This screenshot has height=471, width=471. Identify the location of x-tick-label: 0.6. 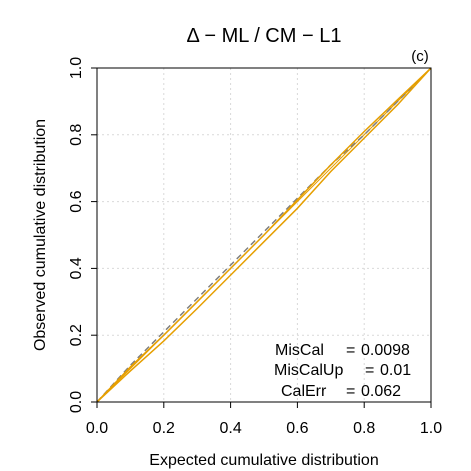
(297, 428).